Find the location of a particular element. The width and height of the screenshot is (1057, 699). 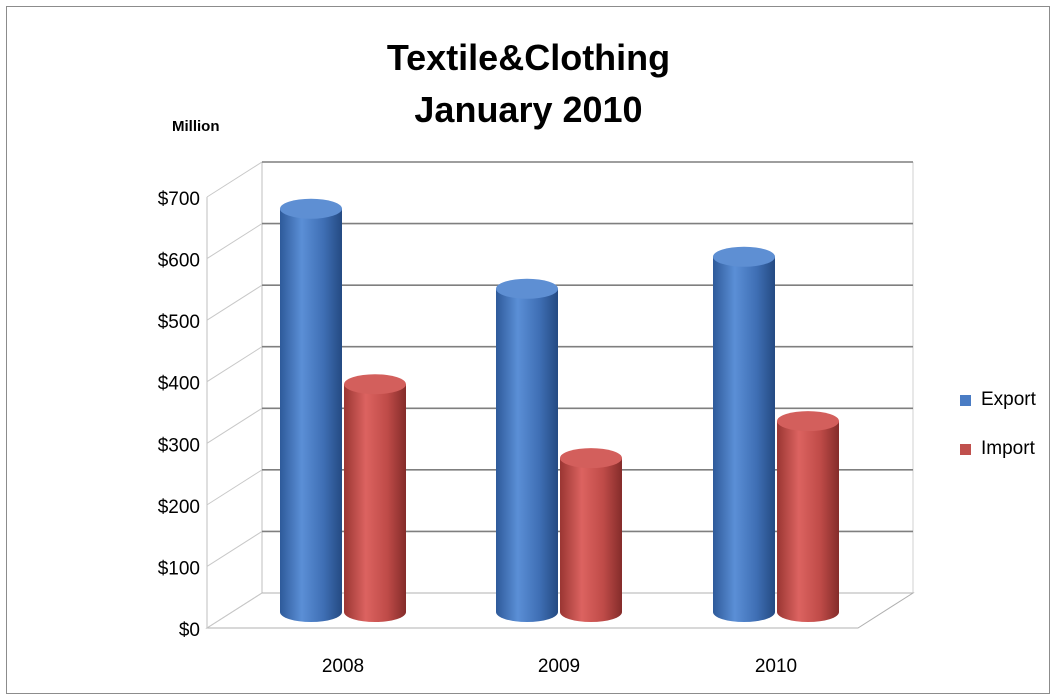

y-tick-label: $200 is located at coordinates (179, 507).